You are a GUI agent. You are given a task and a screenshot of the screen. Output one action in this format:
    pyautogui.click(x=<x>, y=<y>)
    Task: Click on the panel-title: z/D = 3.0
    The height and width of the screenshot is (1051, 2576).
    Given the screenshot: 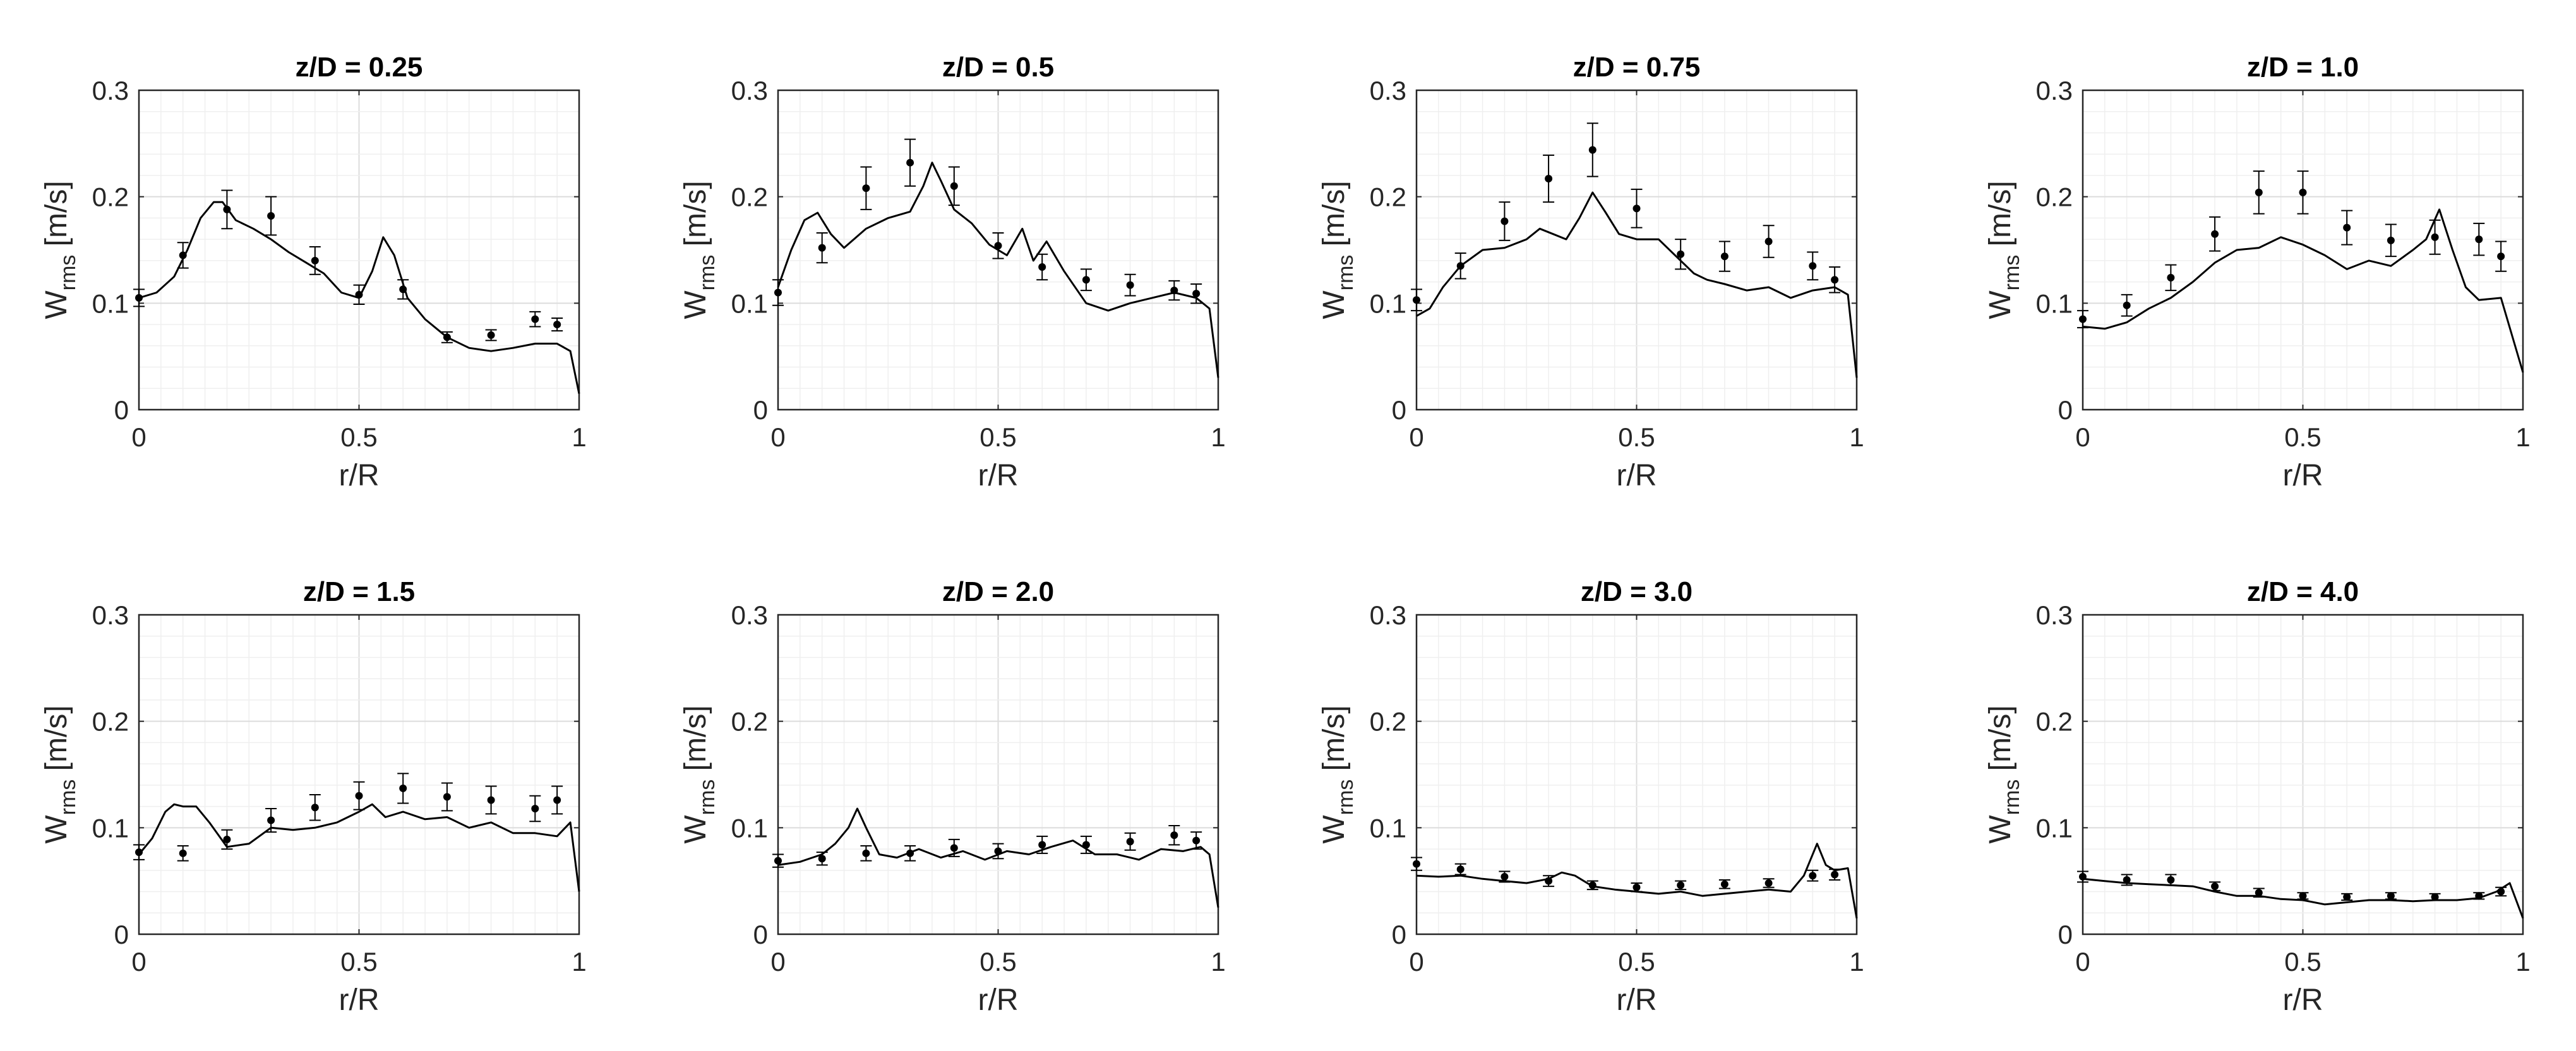 What is the action you would take?
    pyautogui.click(x=1636, y=591)
    